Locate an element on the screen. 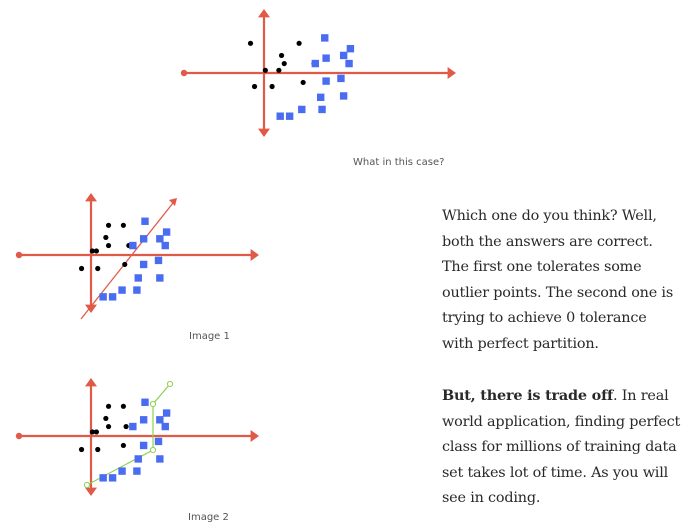 Image resolution: width=684 pixels, height=530 pixels. curved-boundary is located at coordinates (128, 434).